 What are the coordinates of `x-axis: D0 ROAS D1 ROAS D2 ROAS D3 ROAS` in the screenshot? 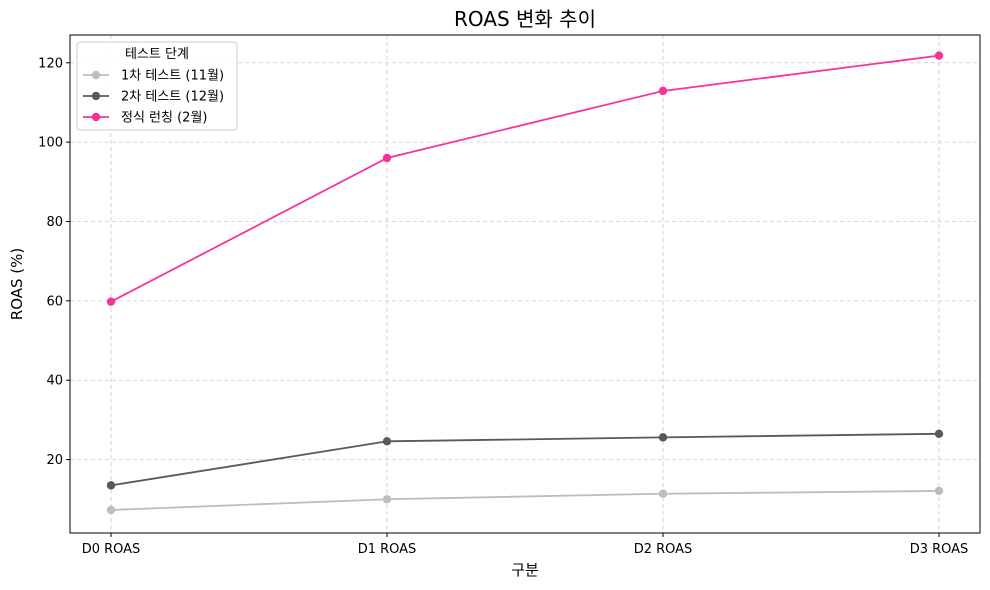 It's located at (525, 545).